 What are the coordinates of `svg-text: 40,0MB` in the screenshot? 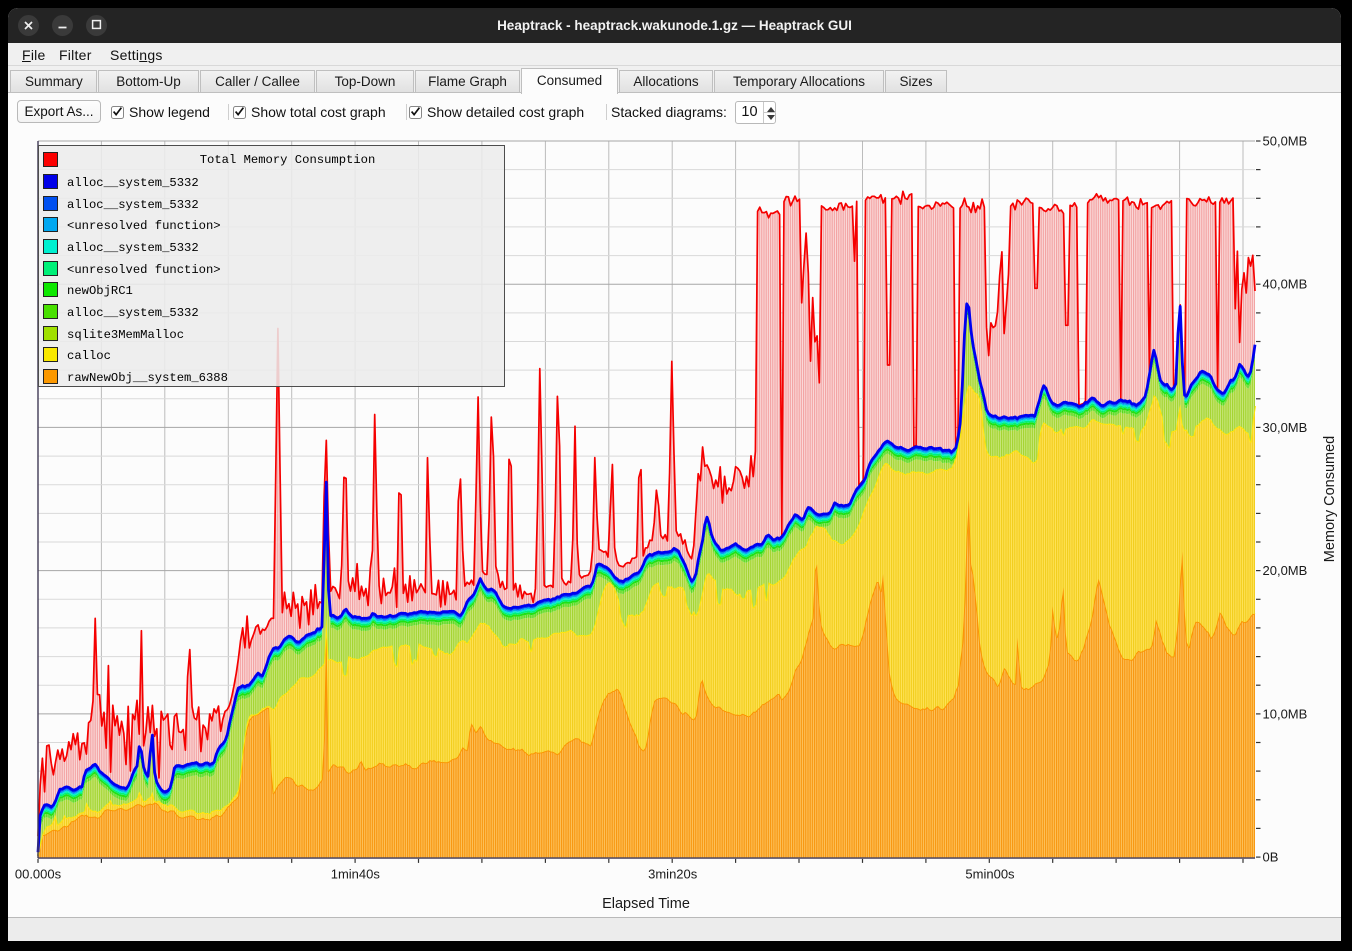 It's located at (1285, 284).